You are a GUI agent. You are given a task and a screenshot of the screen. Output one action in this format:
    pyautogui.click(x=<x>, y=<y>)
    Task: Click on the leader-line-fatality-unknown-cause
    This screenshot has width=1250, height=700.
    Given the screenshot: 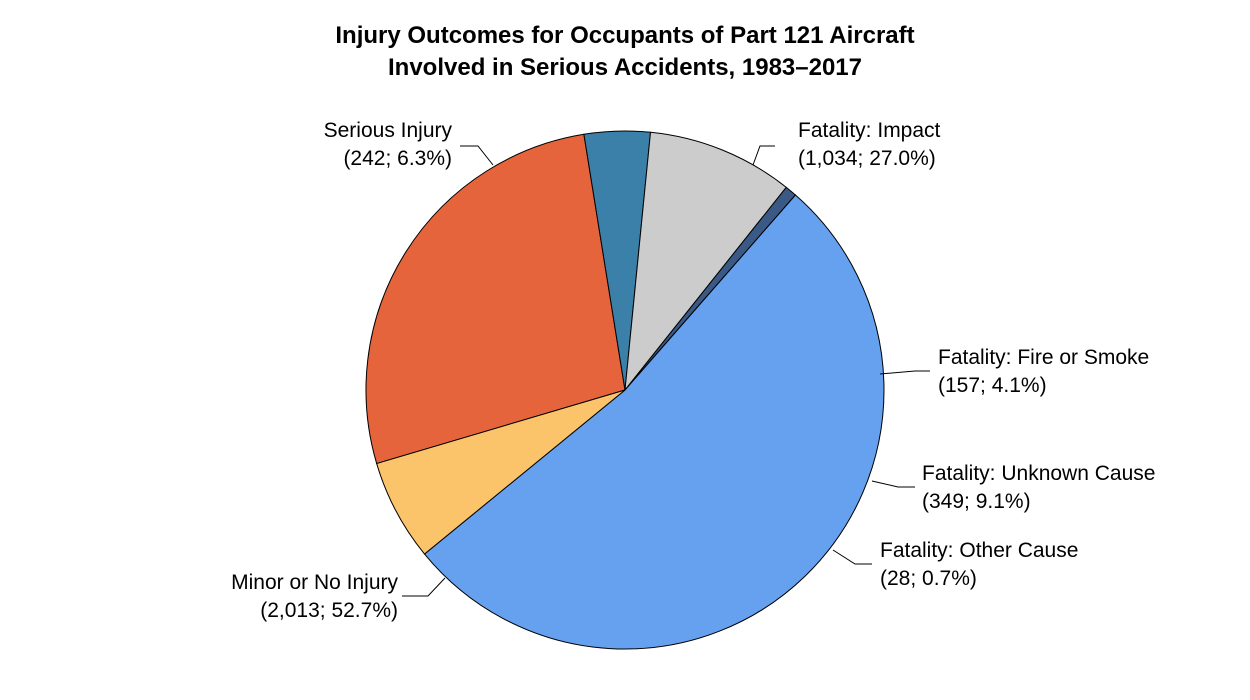 What is the action you would take?
    pyautogui.click(x=893, y=484)
    